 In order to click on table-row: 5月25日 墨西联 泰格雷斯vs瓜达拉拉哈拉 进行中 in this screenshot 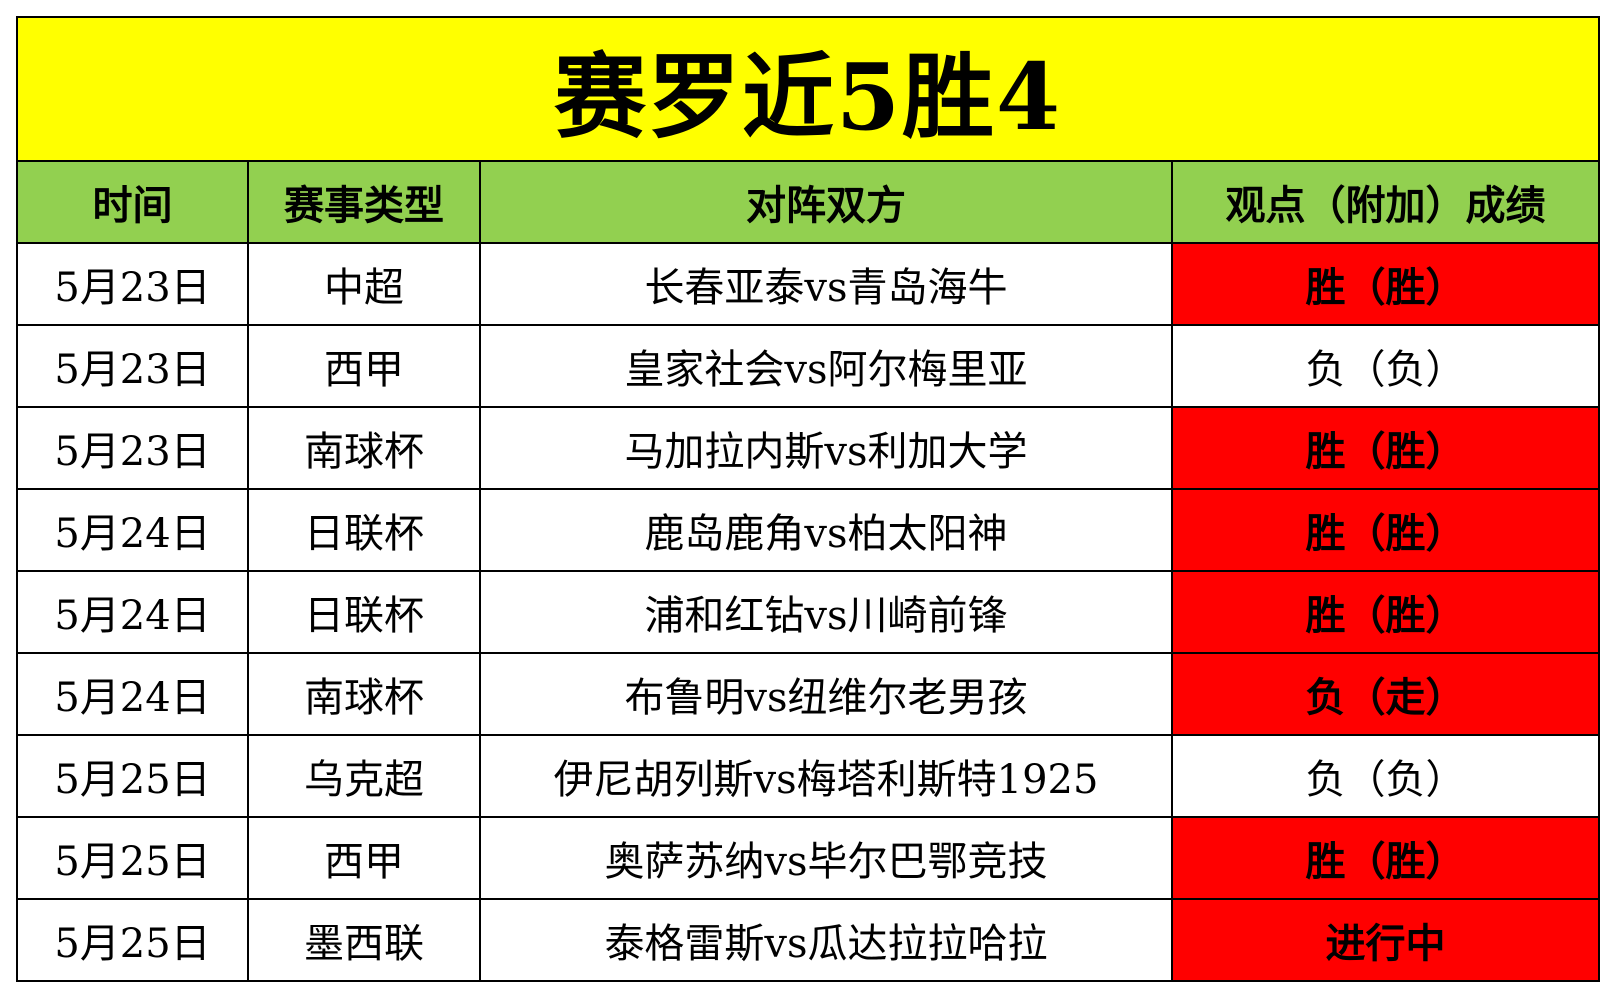, I will do `click(808, 940)`.